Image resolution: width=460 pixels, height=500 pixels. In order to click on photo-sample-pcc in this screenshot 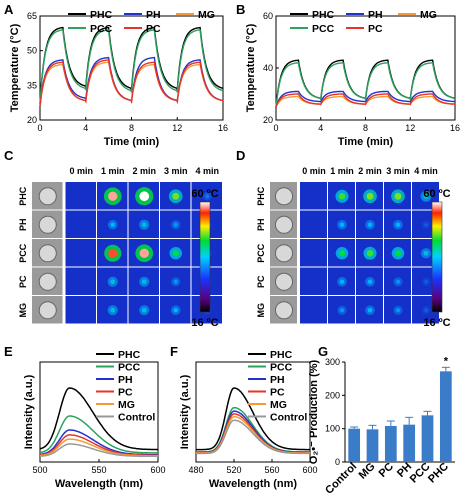, I will do `click(47, 253)`.